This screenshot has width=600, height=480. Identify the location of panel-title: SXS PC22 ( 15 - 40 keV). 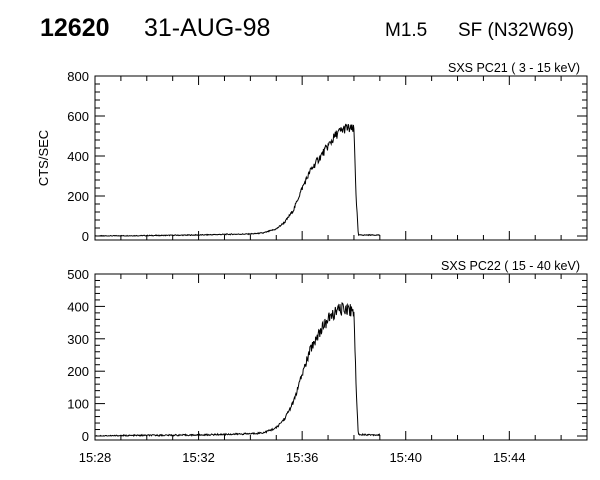
(510, 266).